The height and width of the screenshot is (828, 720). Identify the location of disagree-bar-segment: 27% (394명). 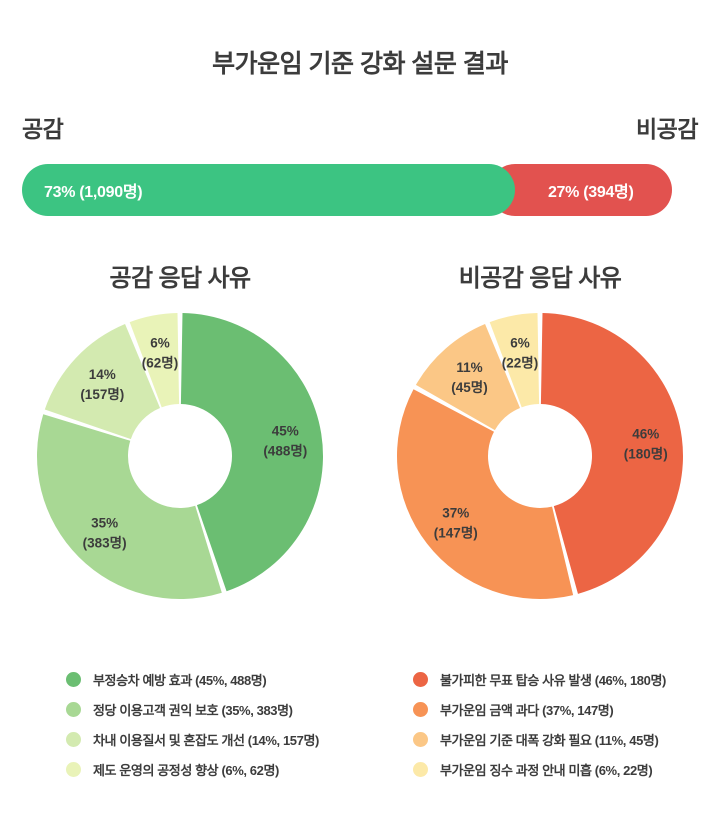
(580, 190).